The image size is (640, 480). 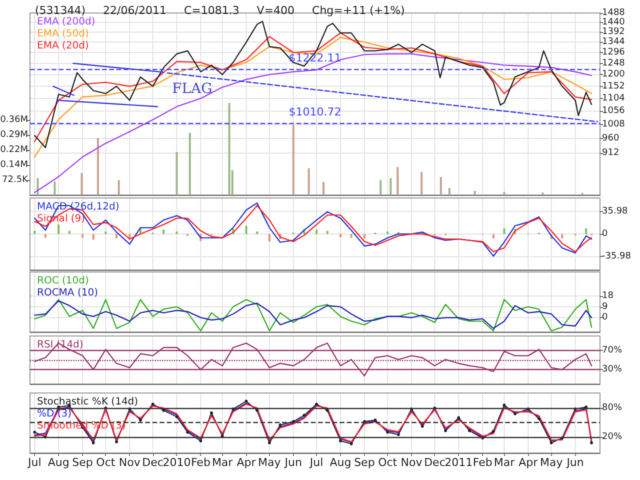 I want to click on y-tick-label: 72.5K, so click(x=16, y=180).